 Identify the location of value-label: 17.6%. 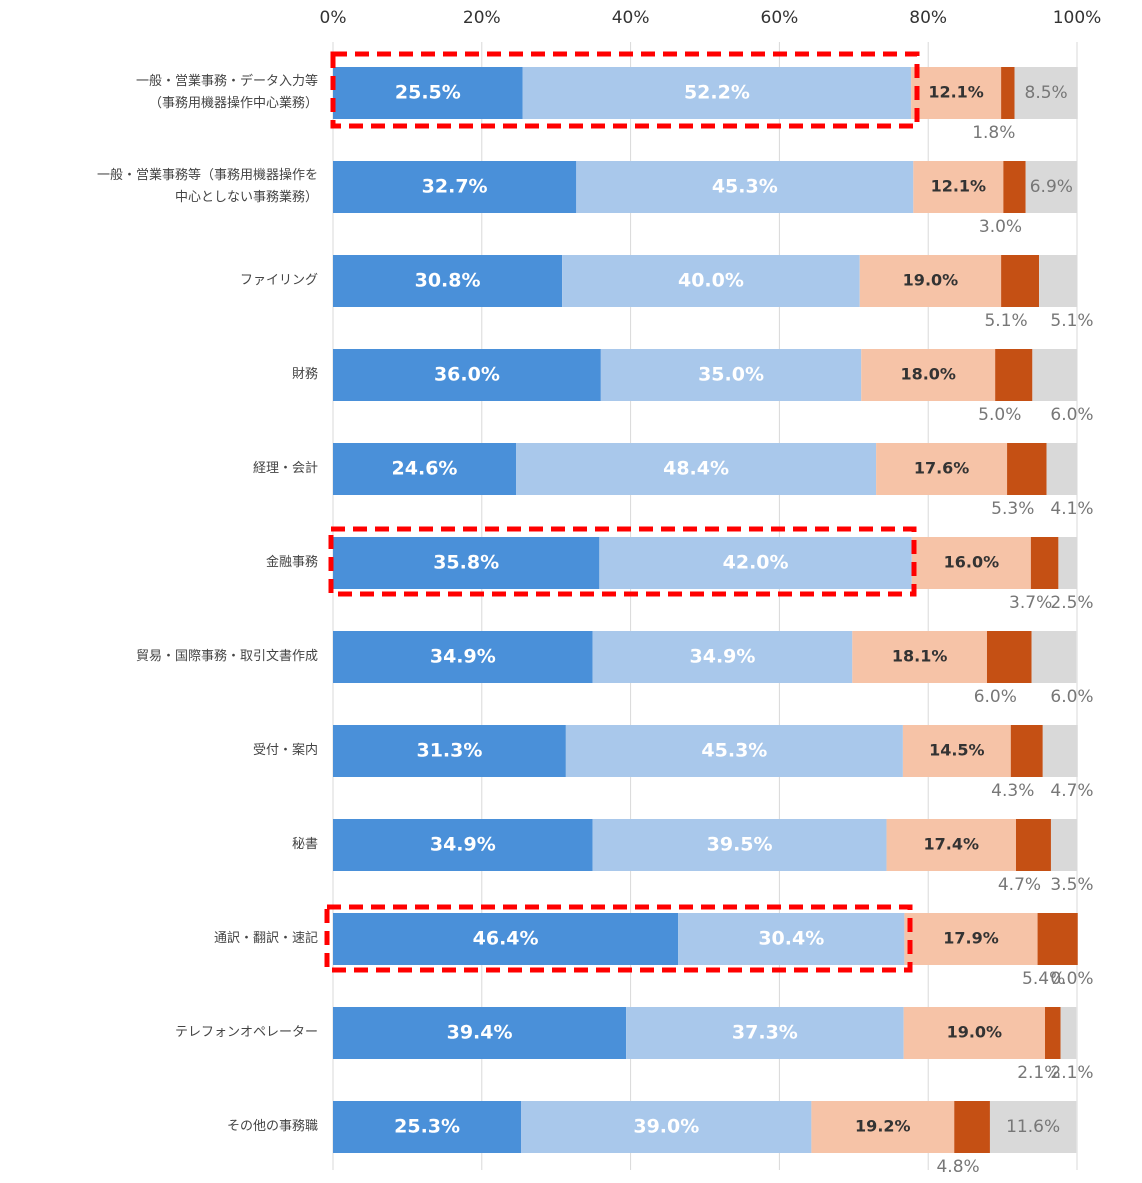
(942, 468).